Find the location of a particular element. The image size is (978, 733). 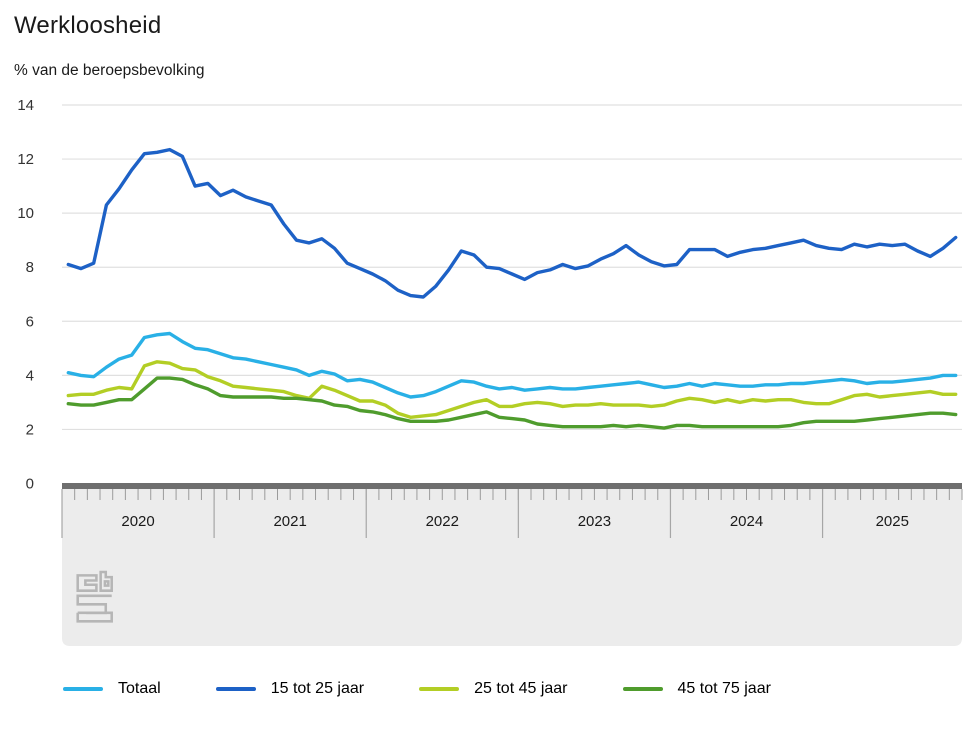

legend-label: Totaal is located at coordinates (139, 688).